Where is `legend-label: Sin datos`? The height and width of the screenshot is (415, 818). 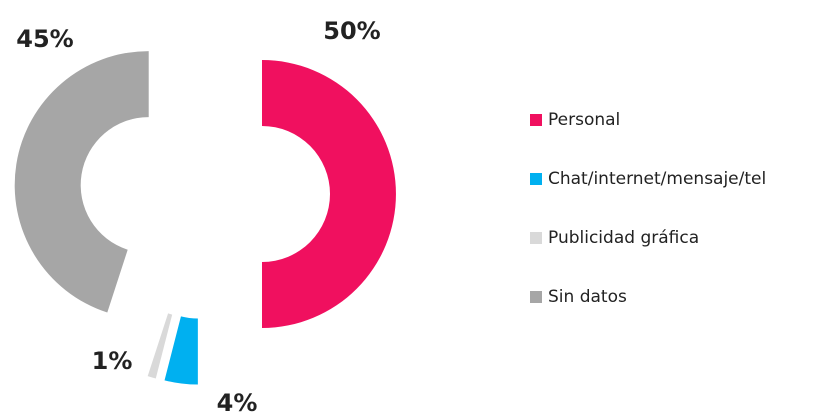
legend-label: Sin datos is located at coordinates (587, 297).